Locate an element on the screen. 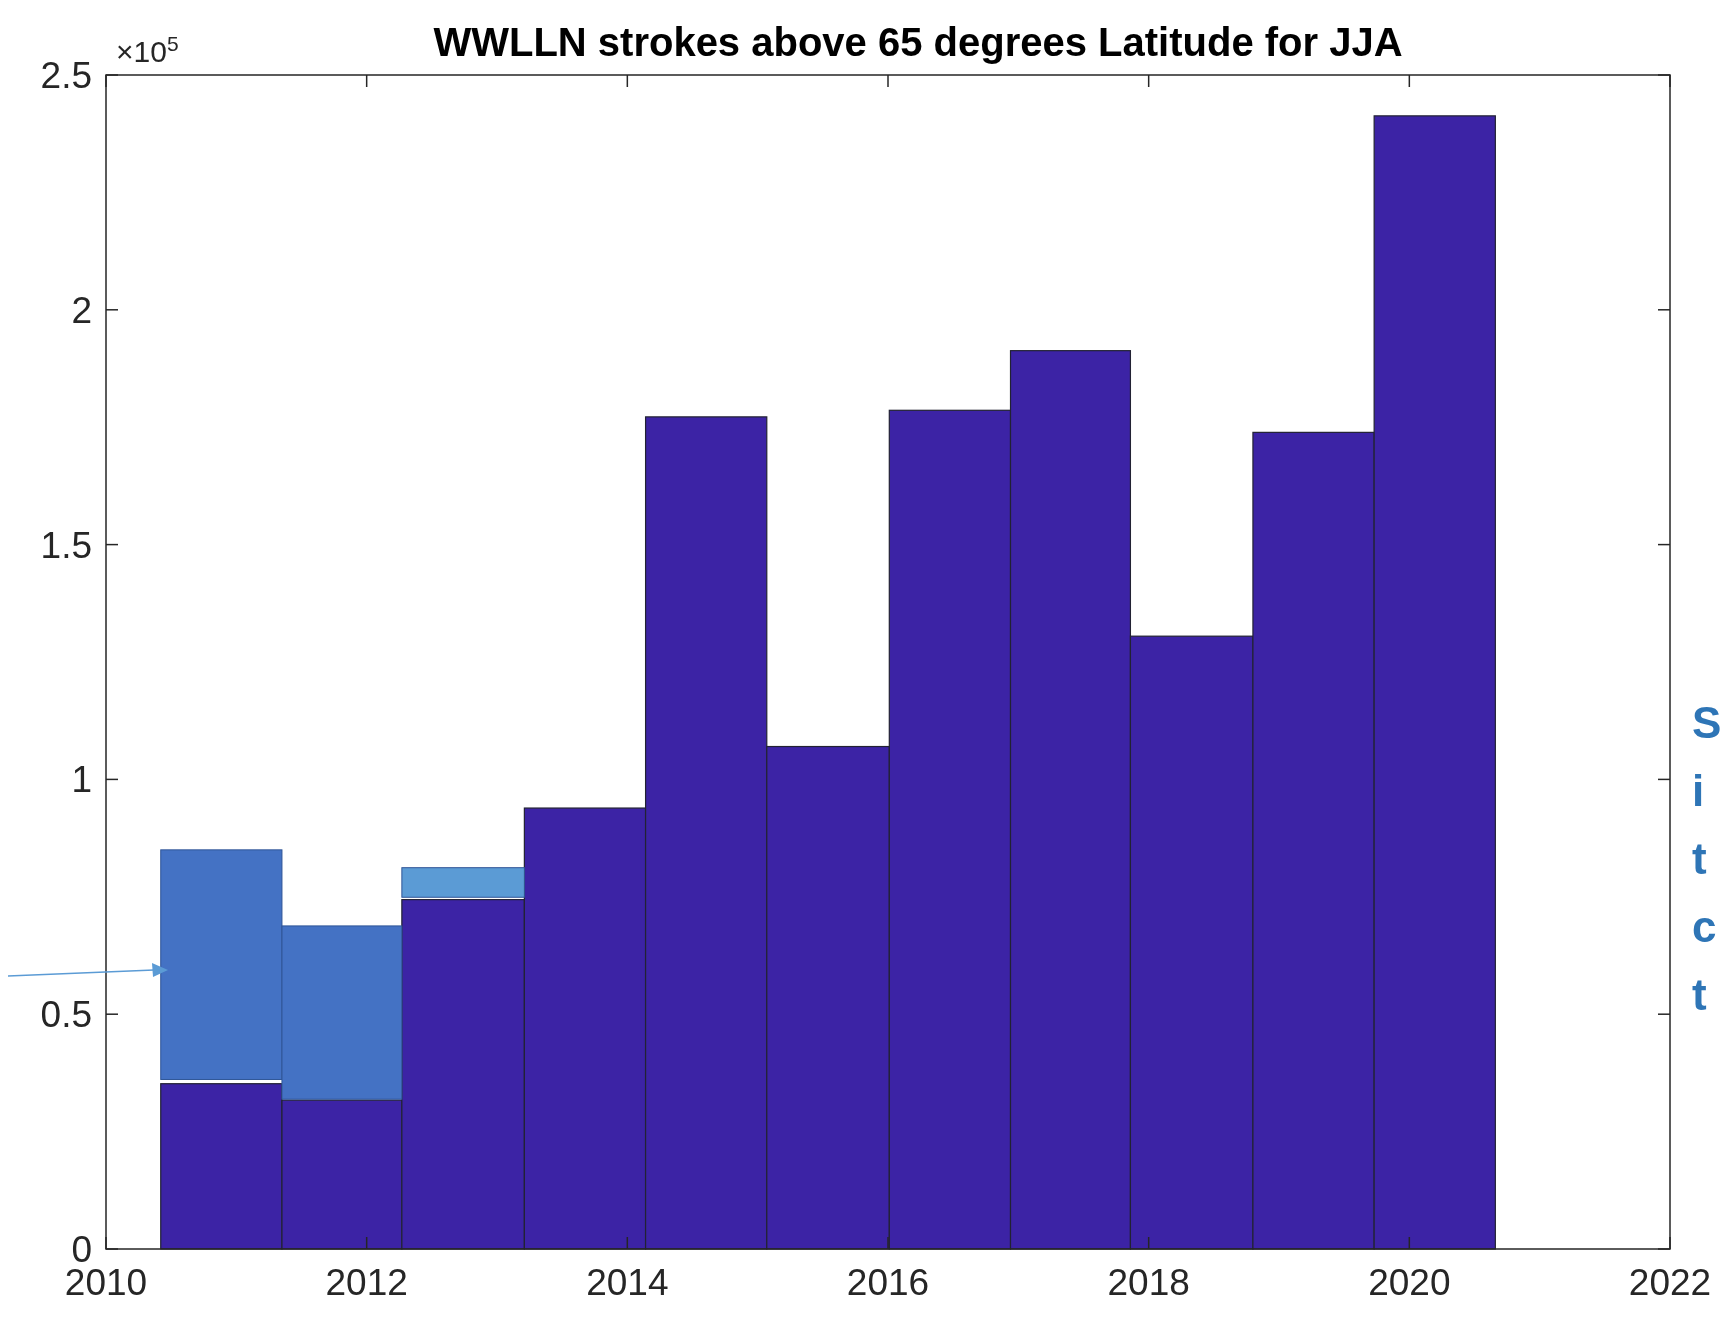 This screenshot has height=1326, width=1729. x-tick-label: 2012 is located at coordinates (366, 1282).